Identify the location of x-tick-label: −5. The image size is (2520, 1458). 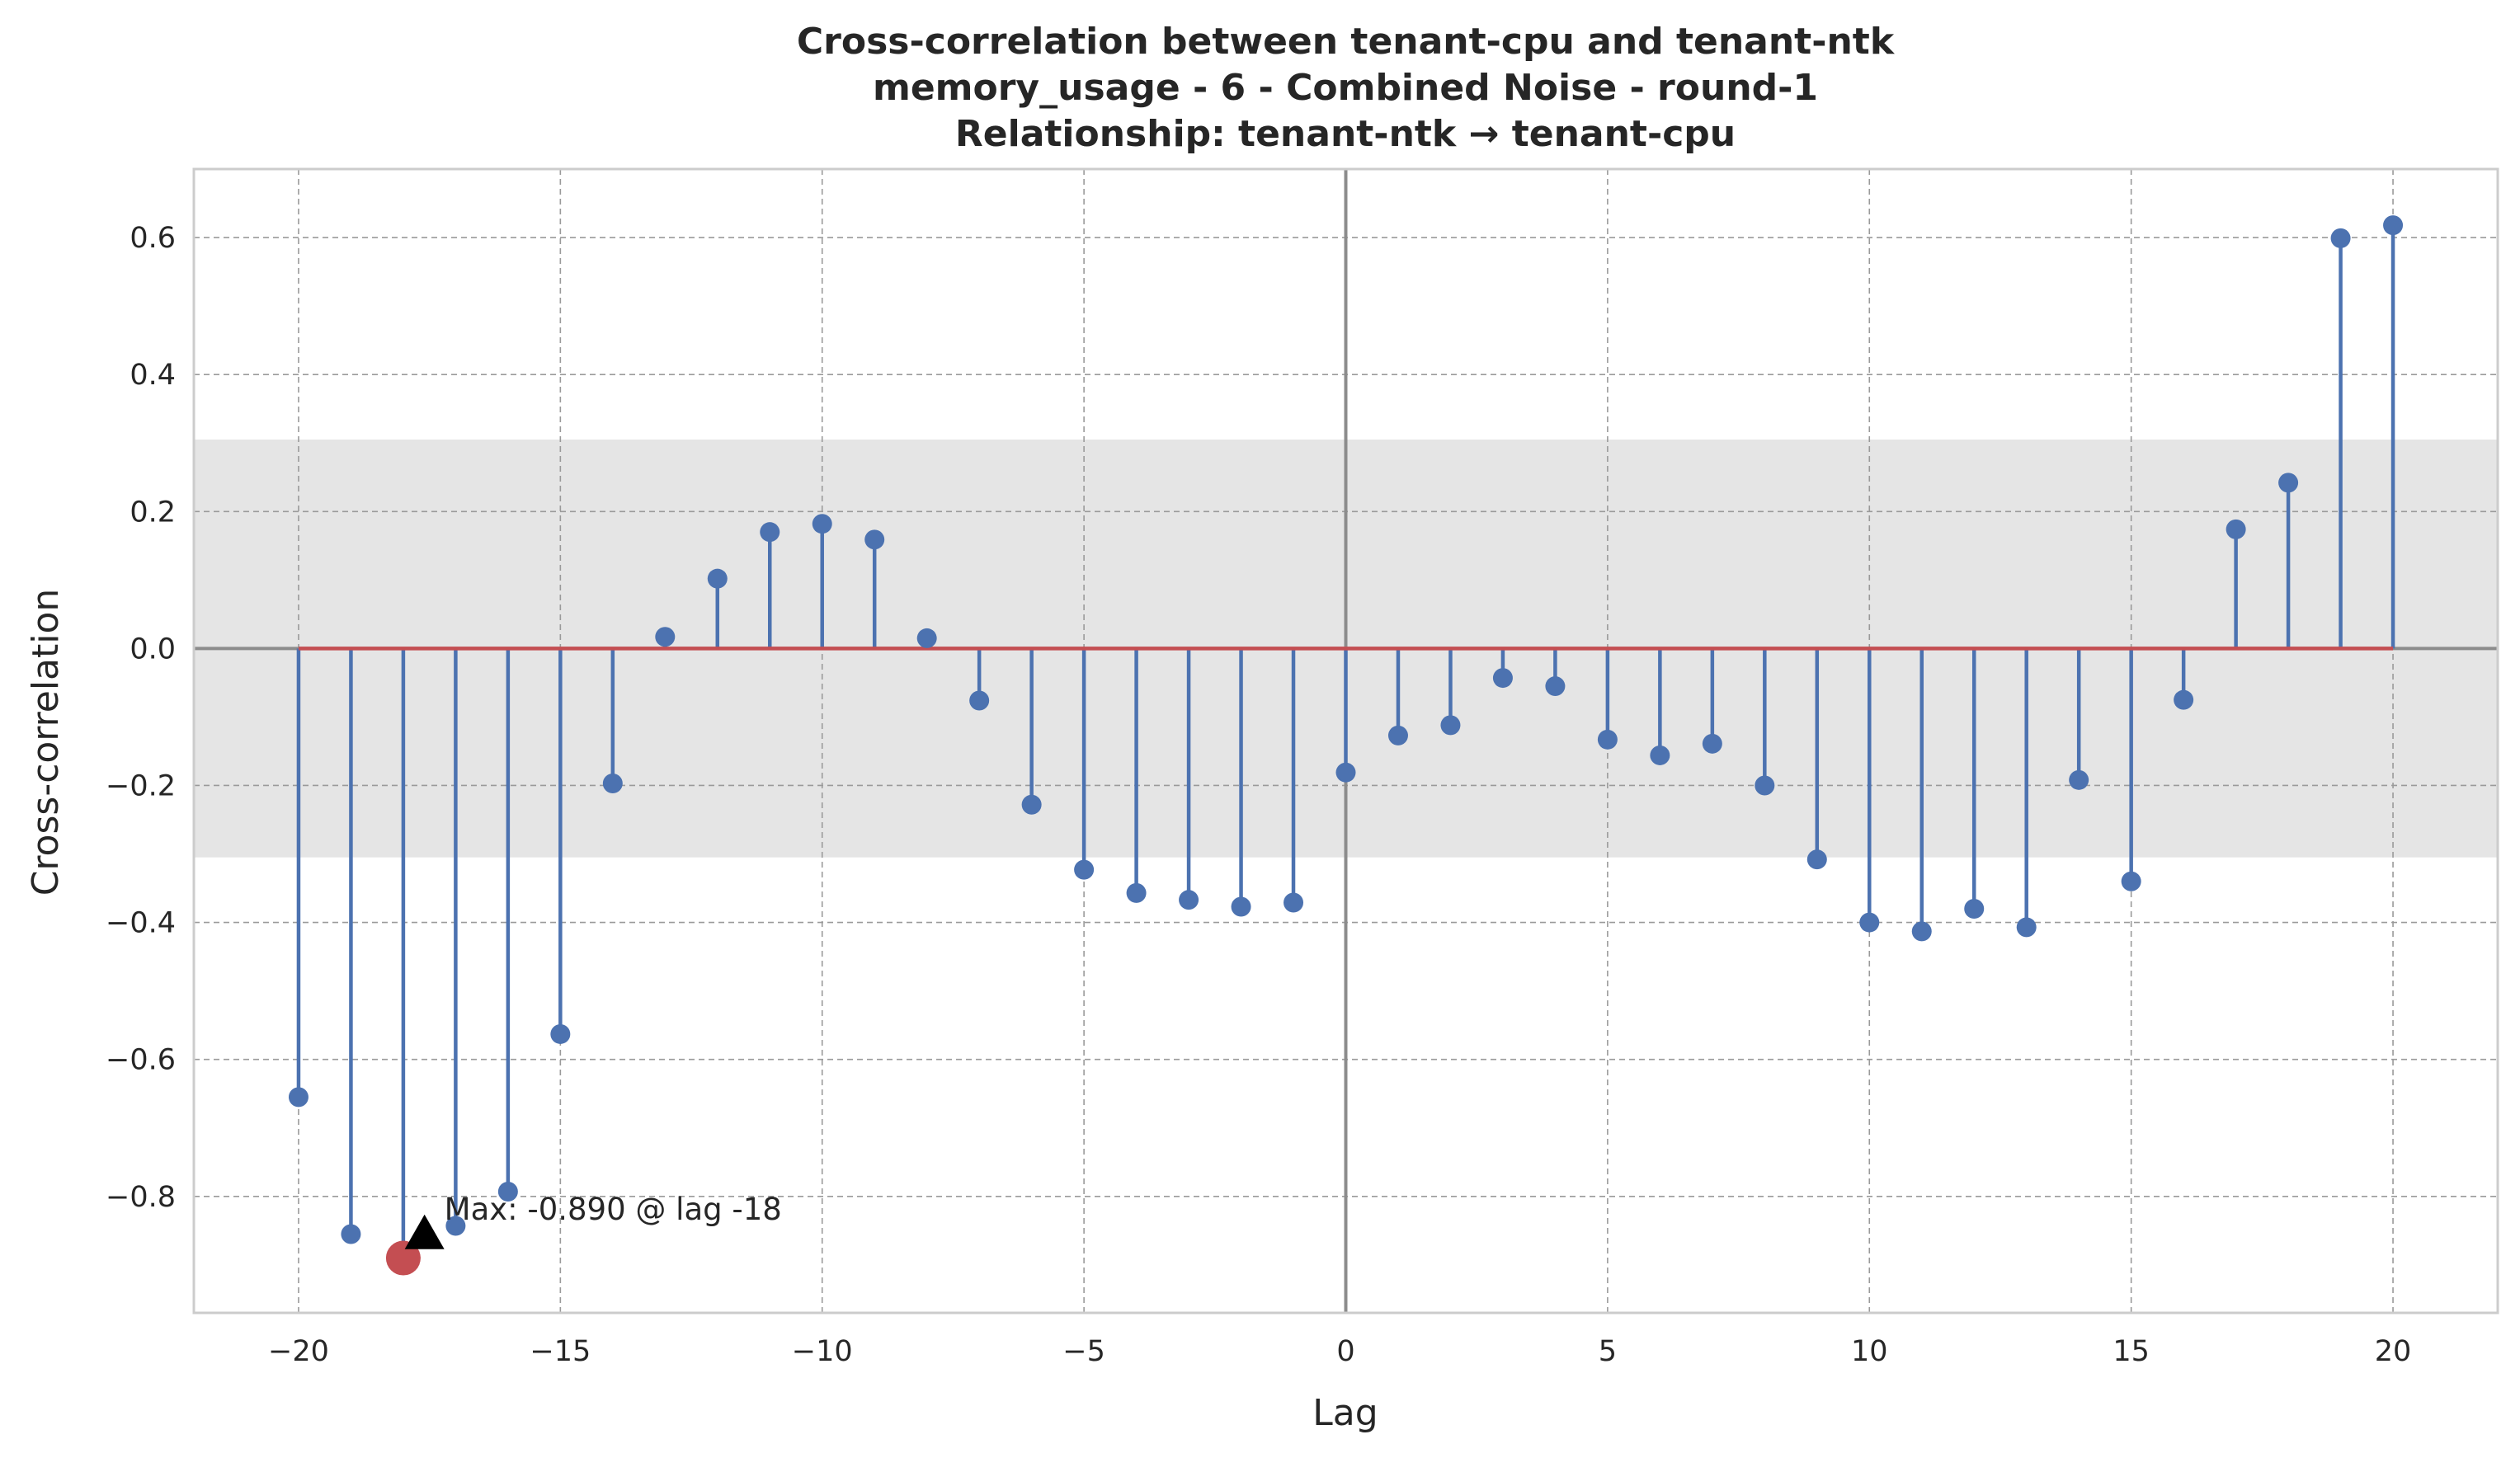
(1083, 1351).